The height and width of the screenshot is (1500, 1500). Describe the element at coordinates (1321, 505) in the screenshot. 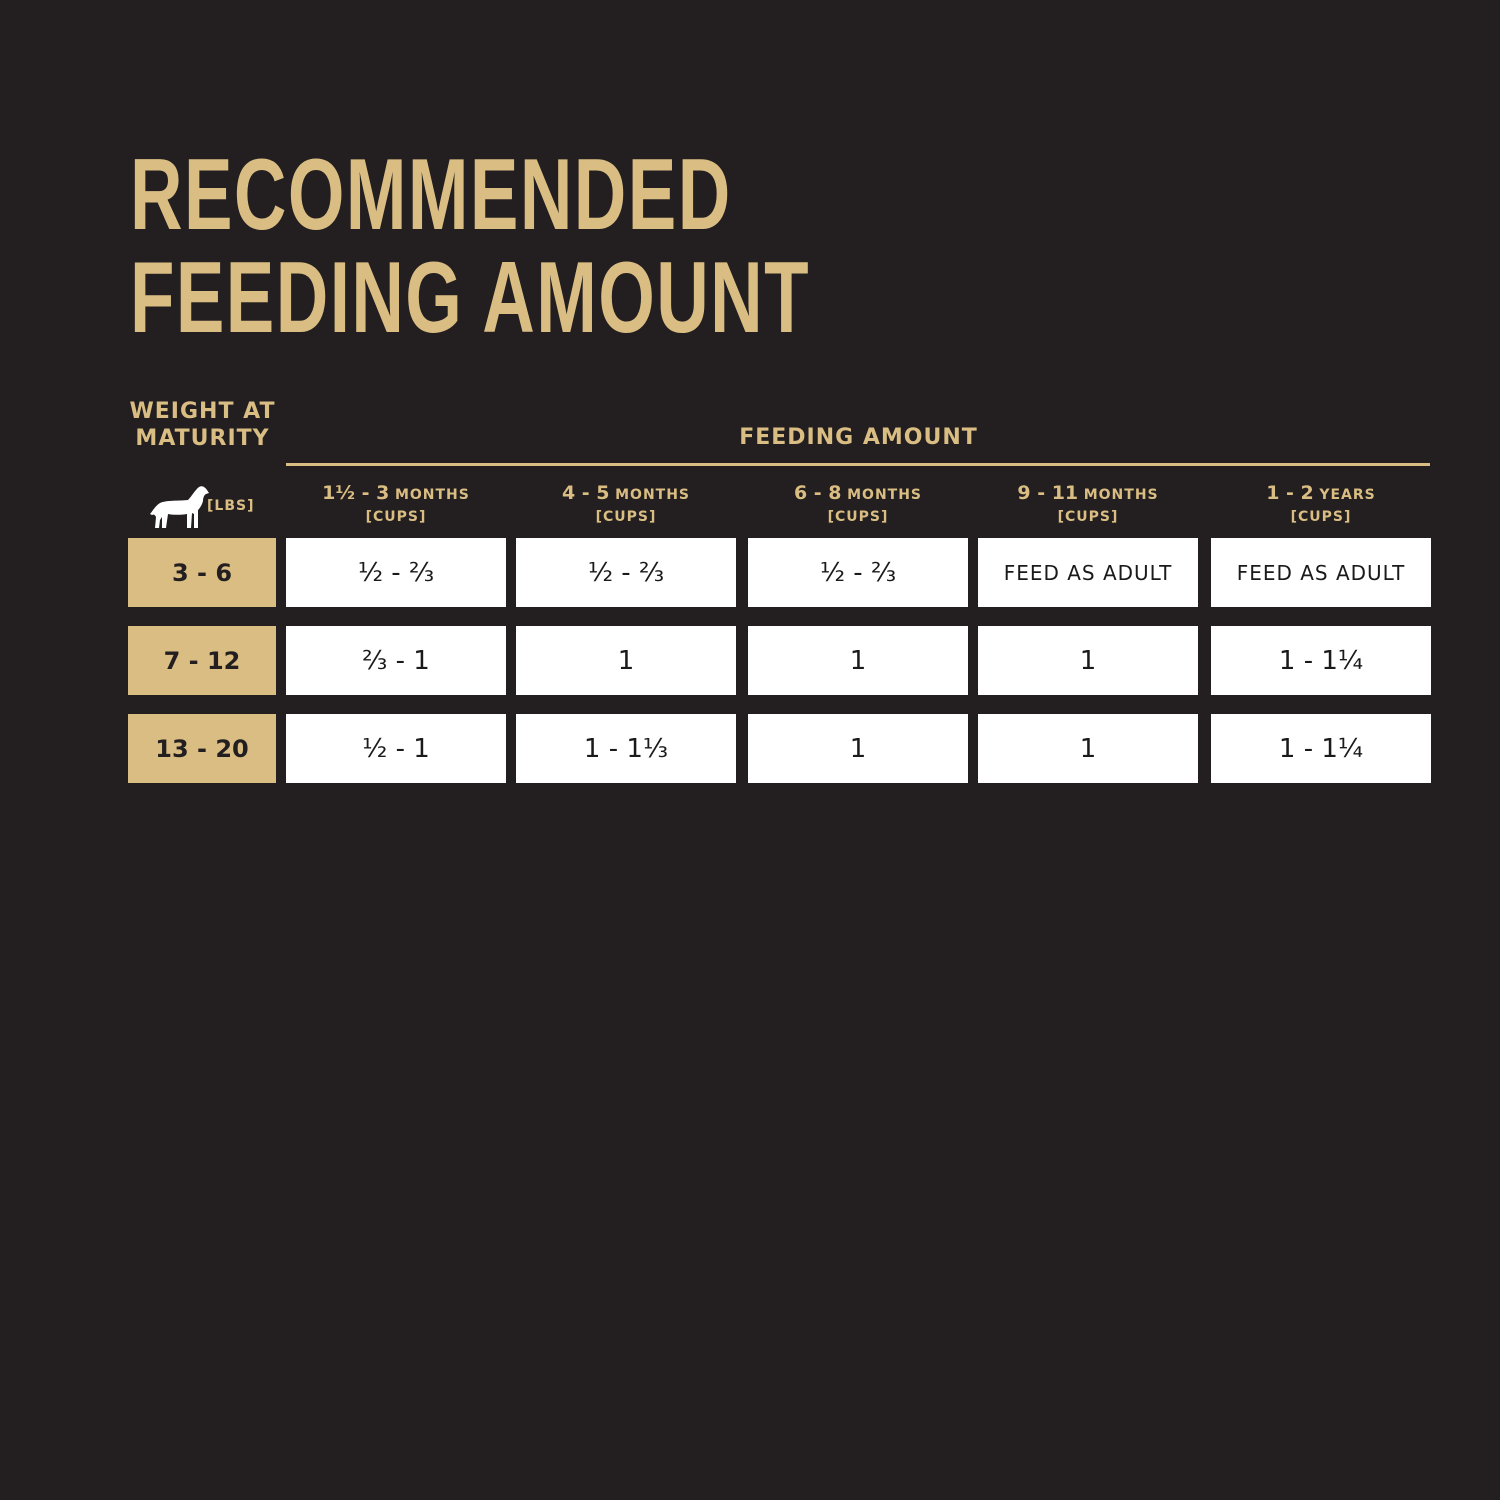

I see `column-header: 1 - 2 YEARS [CUPS]` at that location.